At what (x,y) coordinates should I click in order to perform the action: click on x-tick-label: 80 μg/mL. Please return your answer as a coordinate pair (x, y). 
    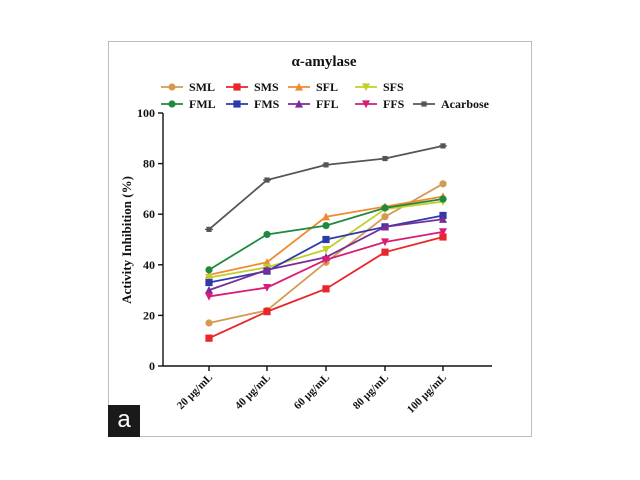
    Looking at the image, I should click on (371, 392).